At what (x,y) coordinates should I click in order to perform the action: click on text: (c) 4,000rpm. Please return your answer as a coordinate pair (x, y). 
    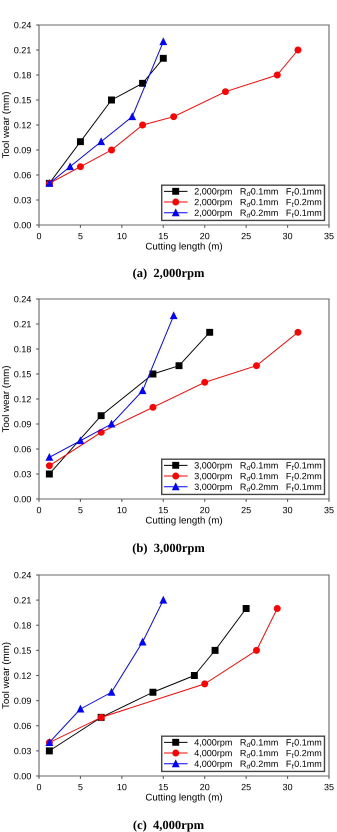
    Looking at the image, I should click on (168, 826).